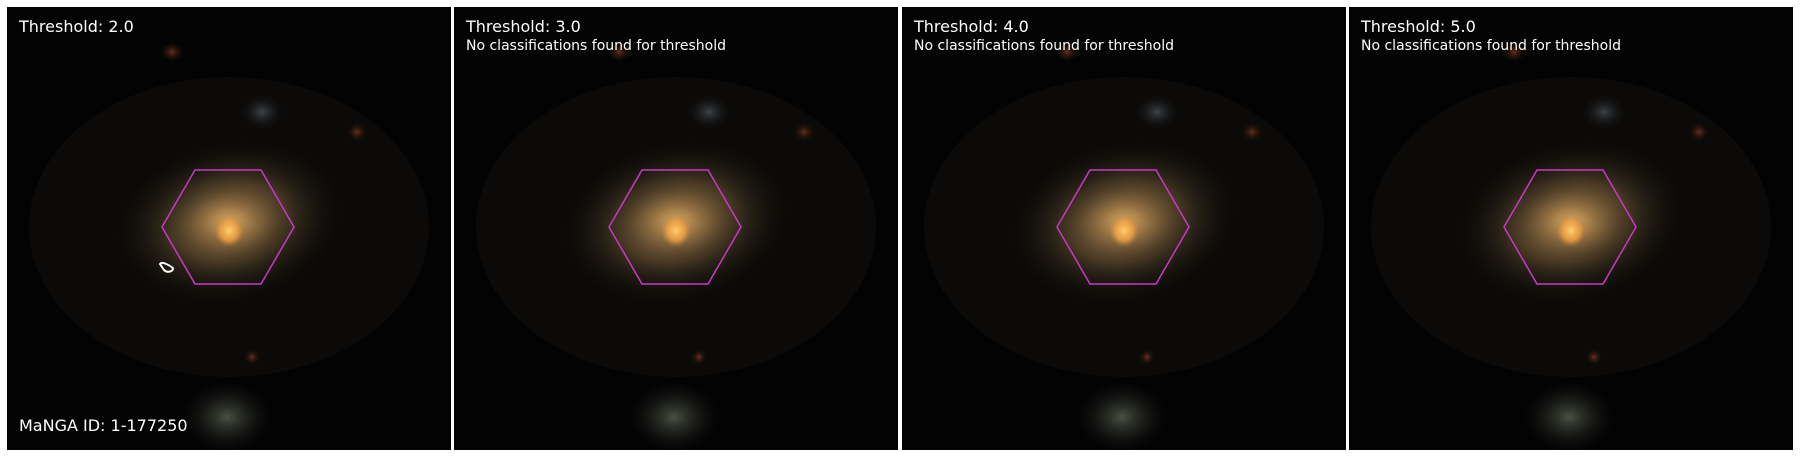 The image size is (1800, 457). Describe the element at coordinates (523, 26) in the screenshot. I see `threshold-label: Threshold: 3.0` at that location.